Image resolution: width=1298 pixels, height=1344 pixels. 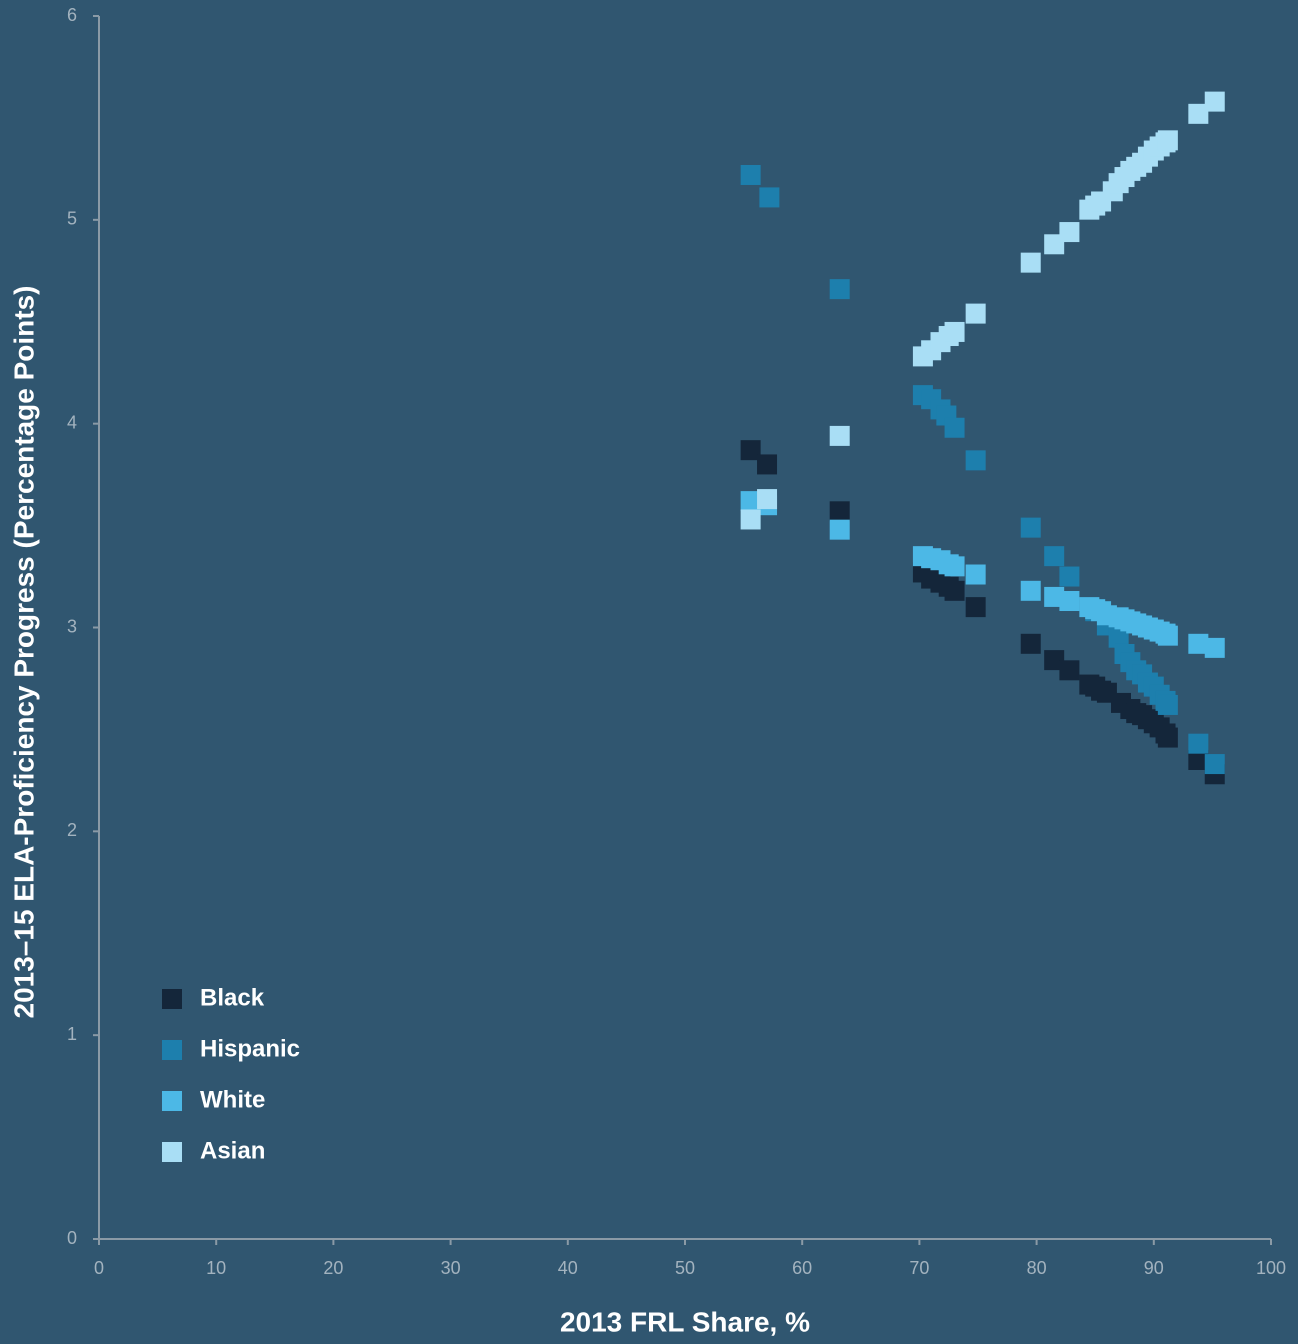 I want to click on x-tick-label: 80, so click(x=1037, y=1268).